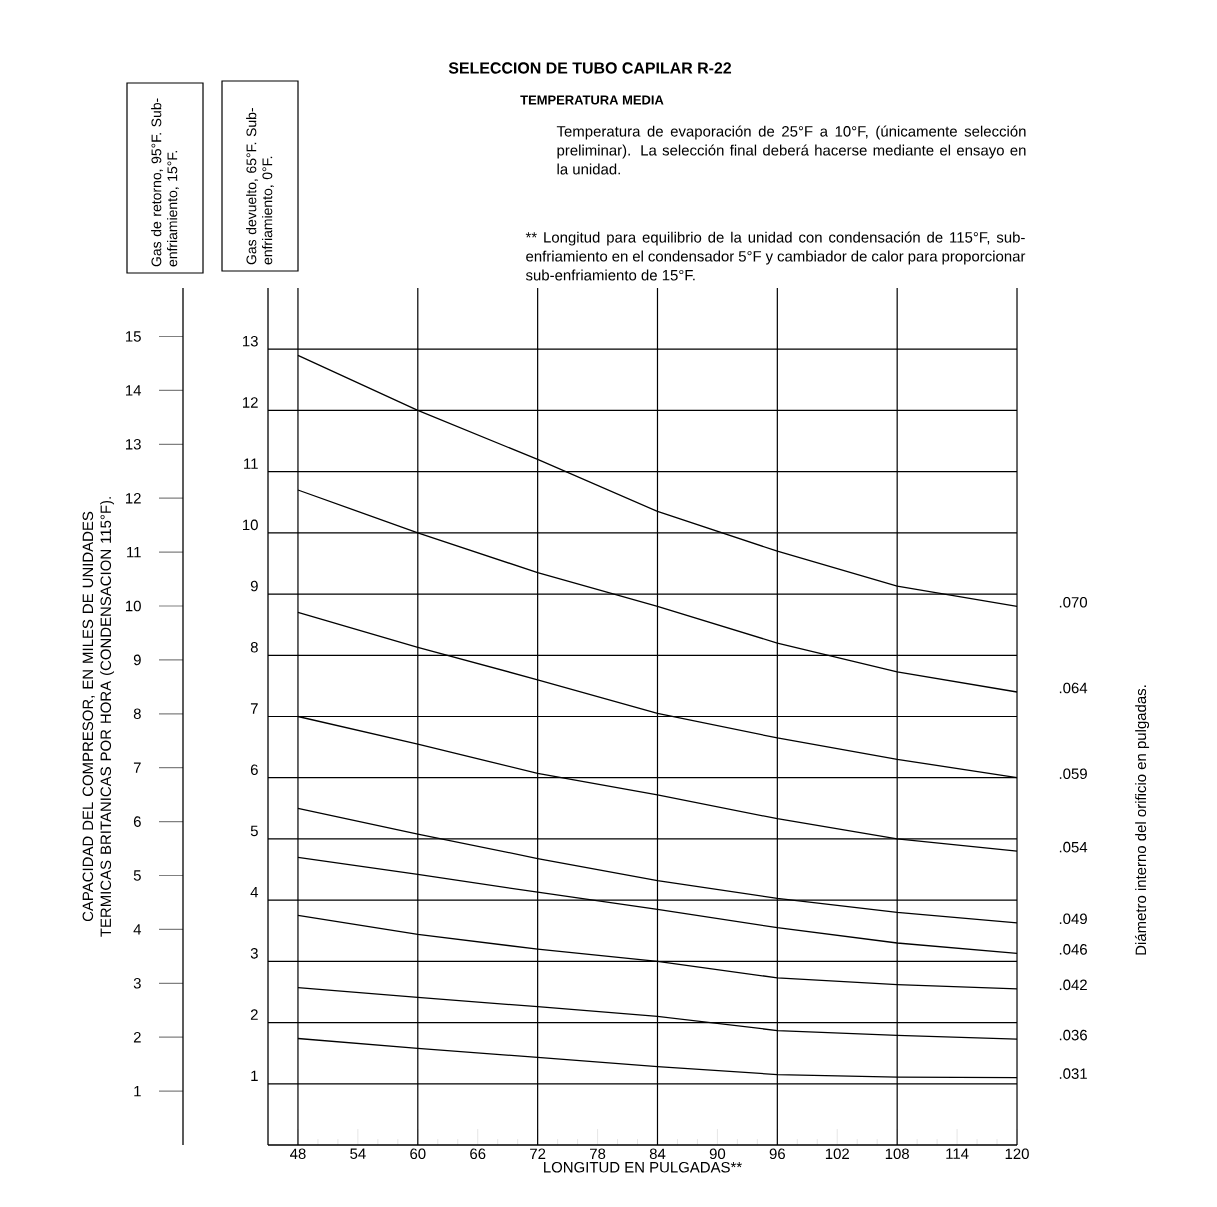 This screenshot has height=1207, width=1217. What do you see at coordinates (137, 929) in the screenshot?
I see `y-tick-label: 4` at bounding box center [137, 929].